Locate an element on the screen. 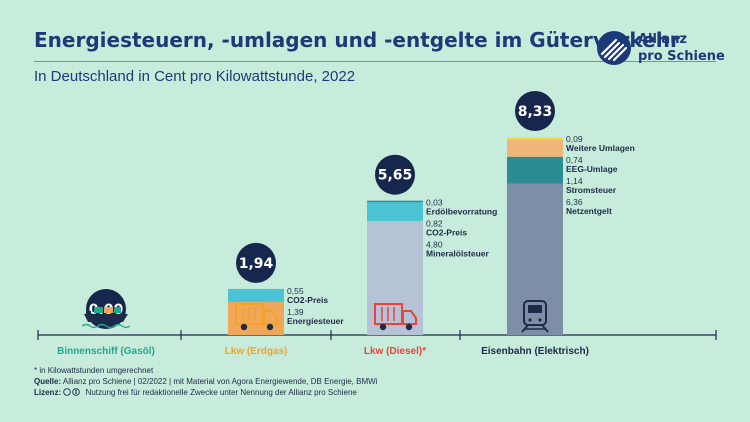  allianz-pro-schiene-logo: Allianz pro Schiene is located at coordinates (661, 52).